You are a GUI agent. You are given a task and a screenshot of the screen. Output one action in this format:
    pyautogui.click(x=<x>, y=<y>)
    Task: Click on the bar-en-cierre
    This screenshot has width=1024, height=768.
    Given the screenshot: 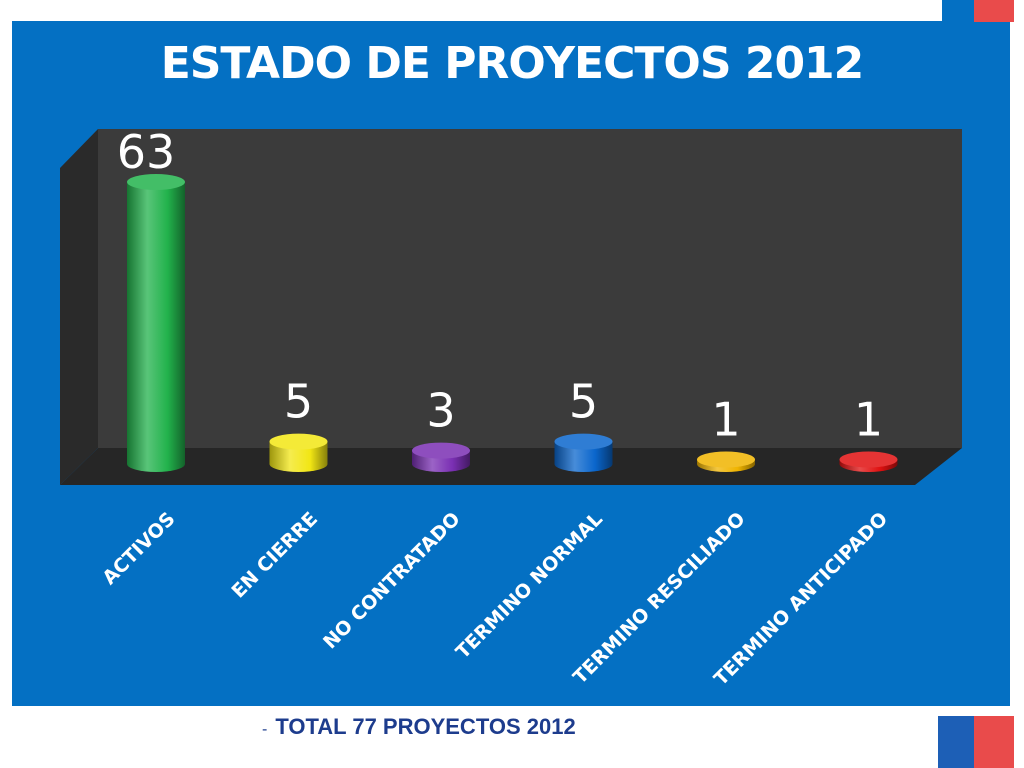 What is the action you would take?
    pyautogui.click(x=298, y=452)
    